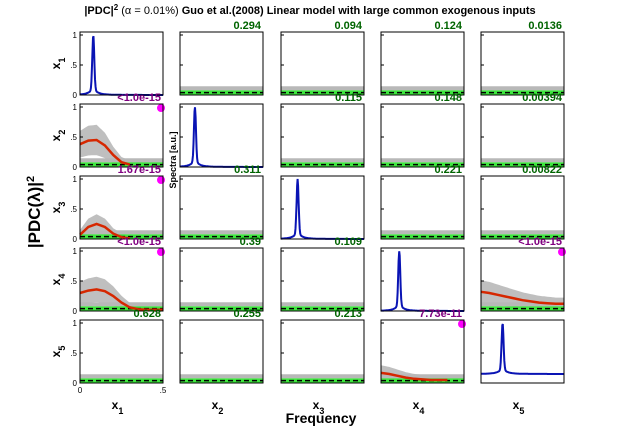 This screenshot has height=430, width=620. I want to click on pvalue-4-2: 0.39, so click(250, 242).